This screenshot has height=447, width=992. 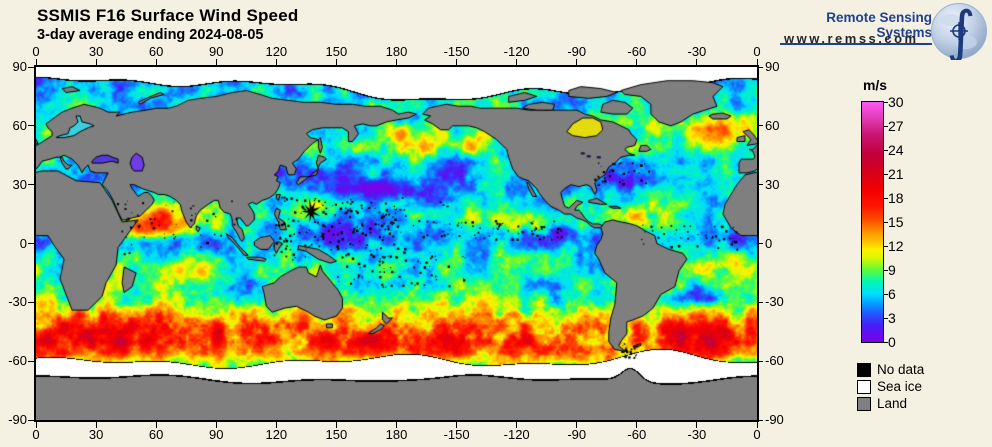 What do you see at coordinates (19, 66) in the screenshot?
I see `lat-label-left: 90` at bounding box center [19, 66].